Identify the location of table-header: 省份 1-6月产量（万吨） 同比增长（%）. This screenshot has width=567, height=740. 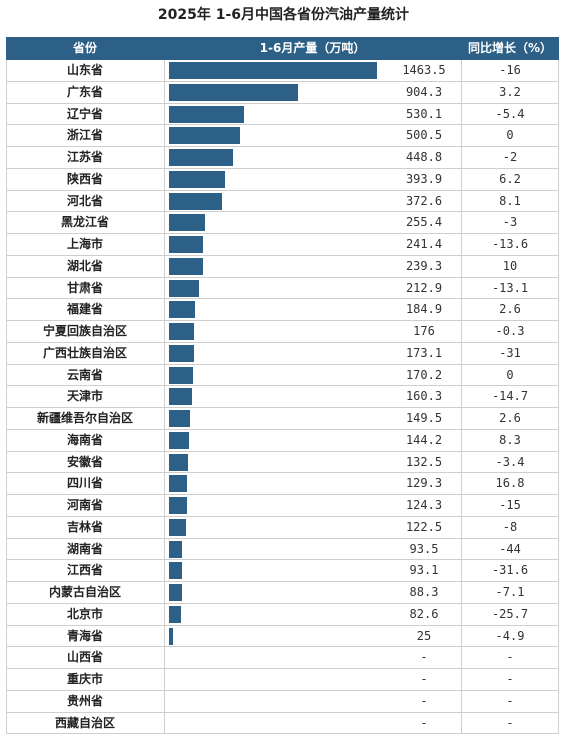
(282, 48).